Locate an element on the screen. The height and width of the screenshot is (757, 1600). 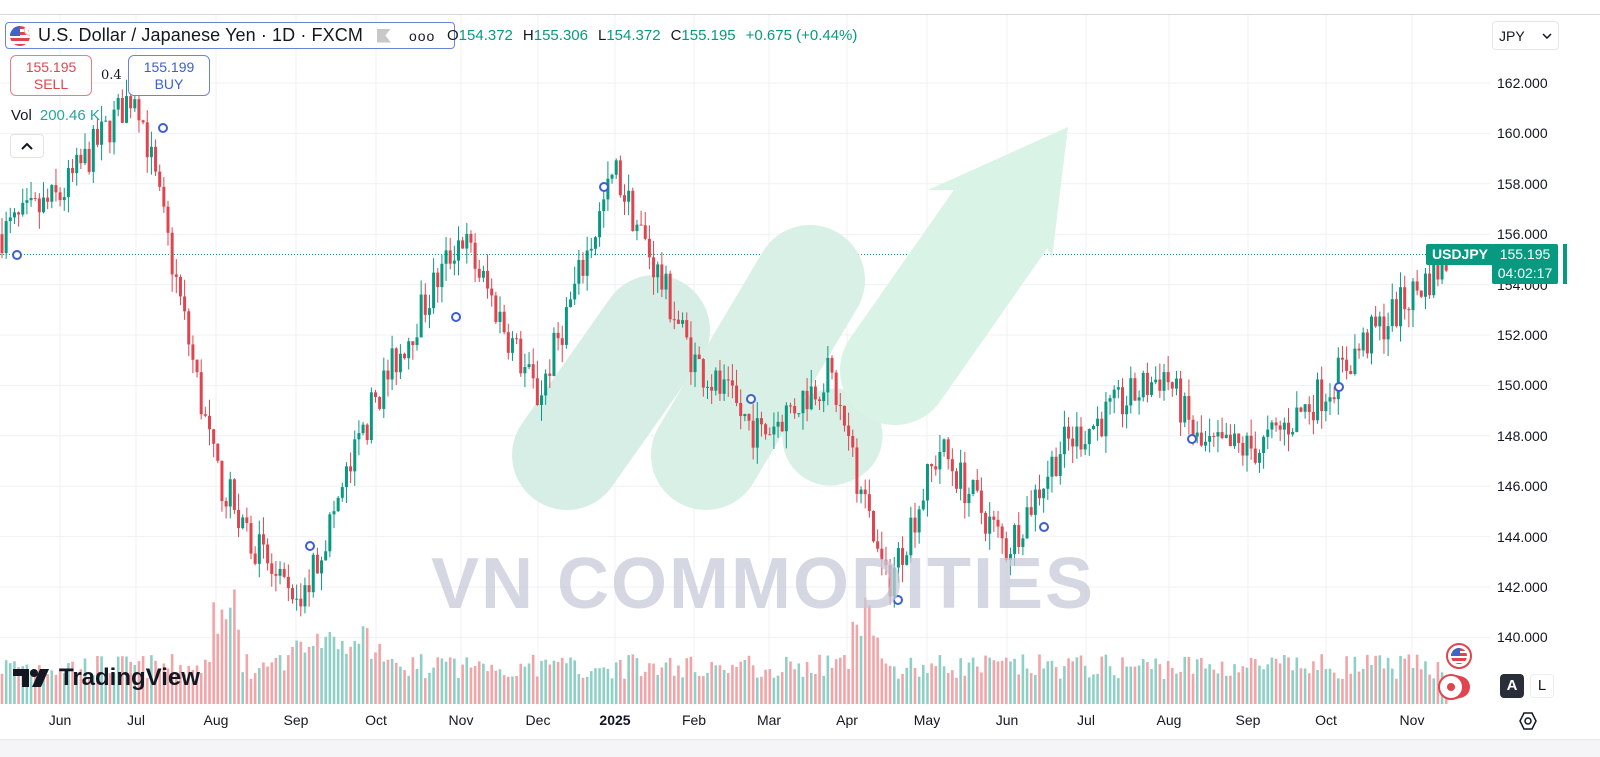
volume-label: Vol is located at coordinates (21, 115).